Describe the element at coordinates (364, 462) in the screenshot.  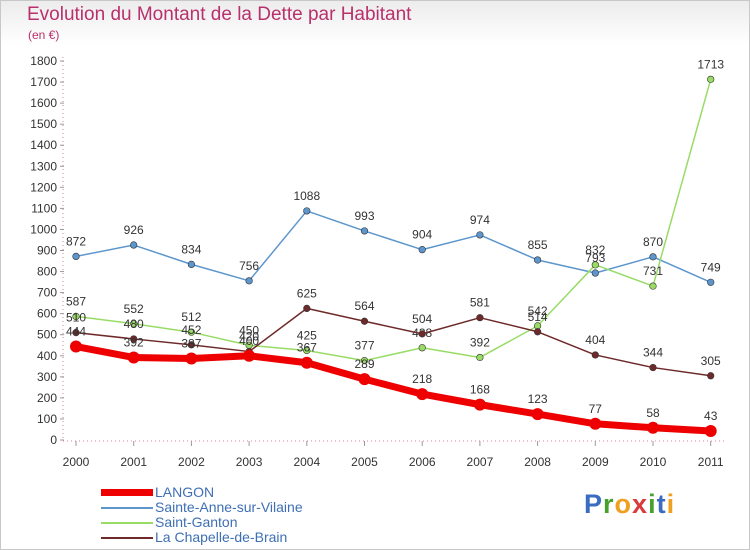
I see `x-tick-label: 2005` at that location.